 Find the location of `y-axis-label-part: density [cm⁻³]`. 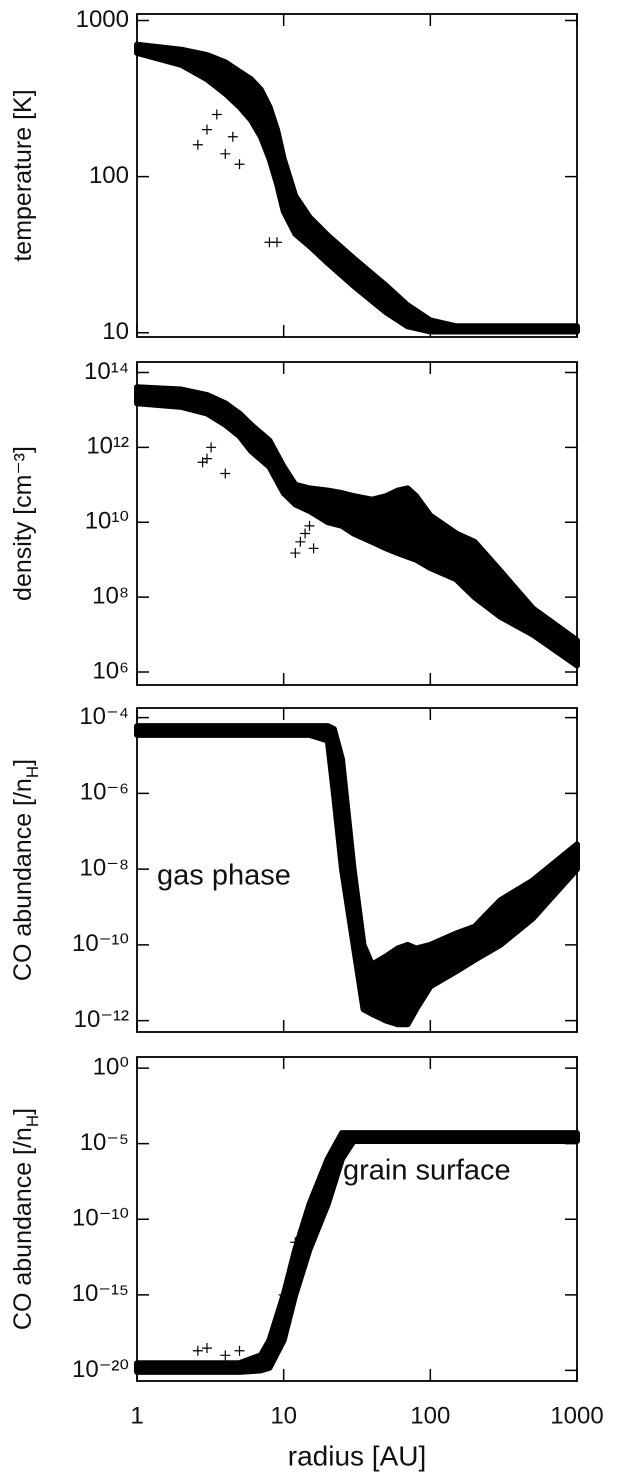

y-axis-label-part: density [cm⁻³] is located at coordinates (23, 523).